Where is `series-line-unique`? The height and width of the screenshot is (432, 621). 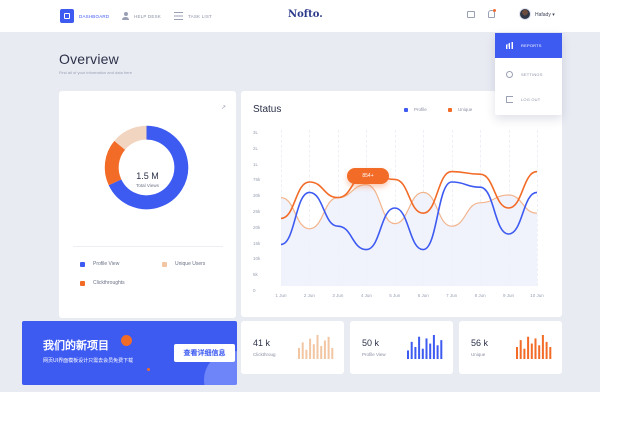 series-line-unique is located at coordinates (409, 195).